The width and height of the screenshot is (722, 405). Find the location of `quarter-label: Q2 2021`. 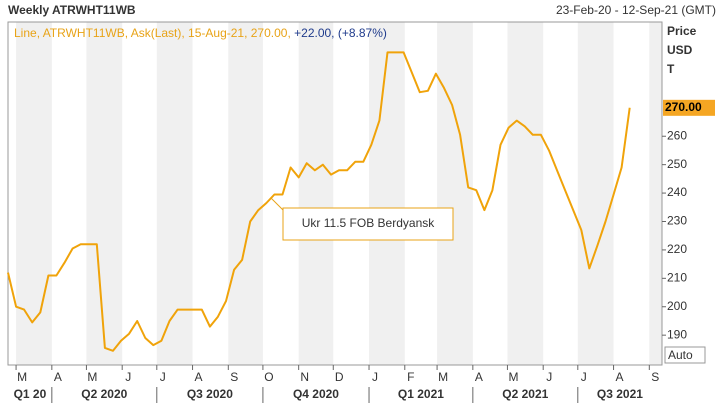

quarter-label: Q2 2021 is located at coordinates (525, 394).